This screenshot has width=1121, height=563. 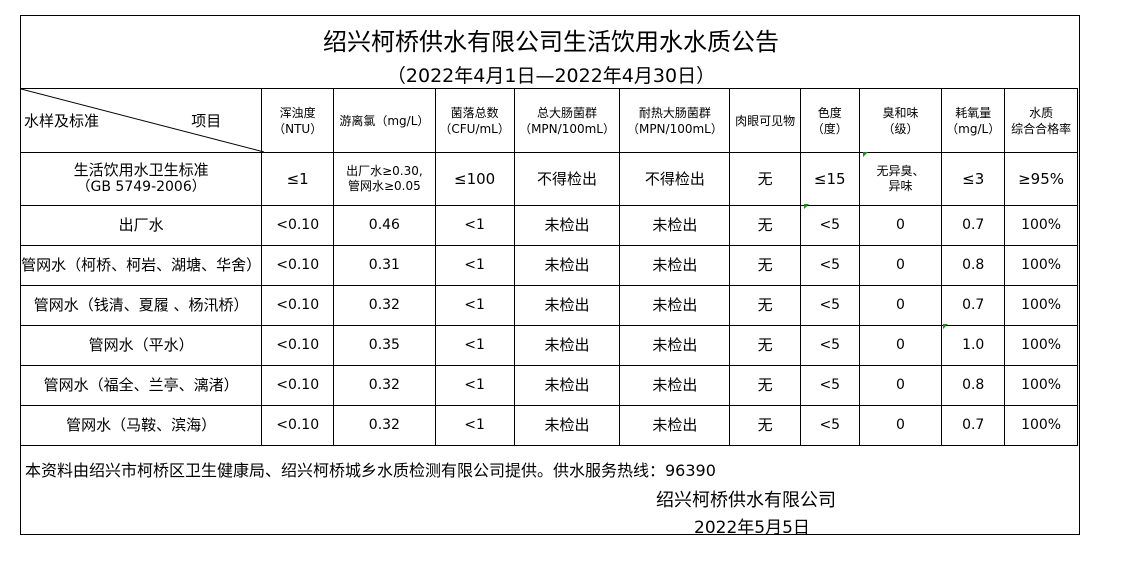 I want to click on table-row: 出厂水 <0.10 0.46 <1 未检出 未检出无 <5 0 0.7 100%, so click(x=548, y=225).